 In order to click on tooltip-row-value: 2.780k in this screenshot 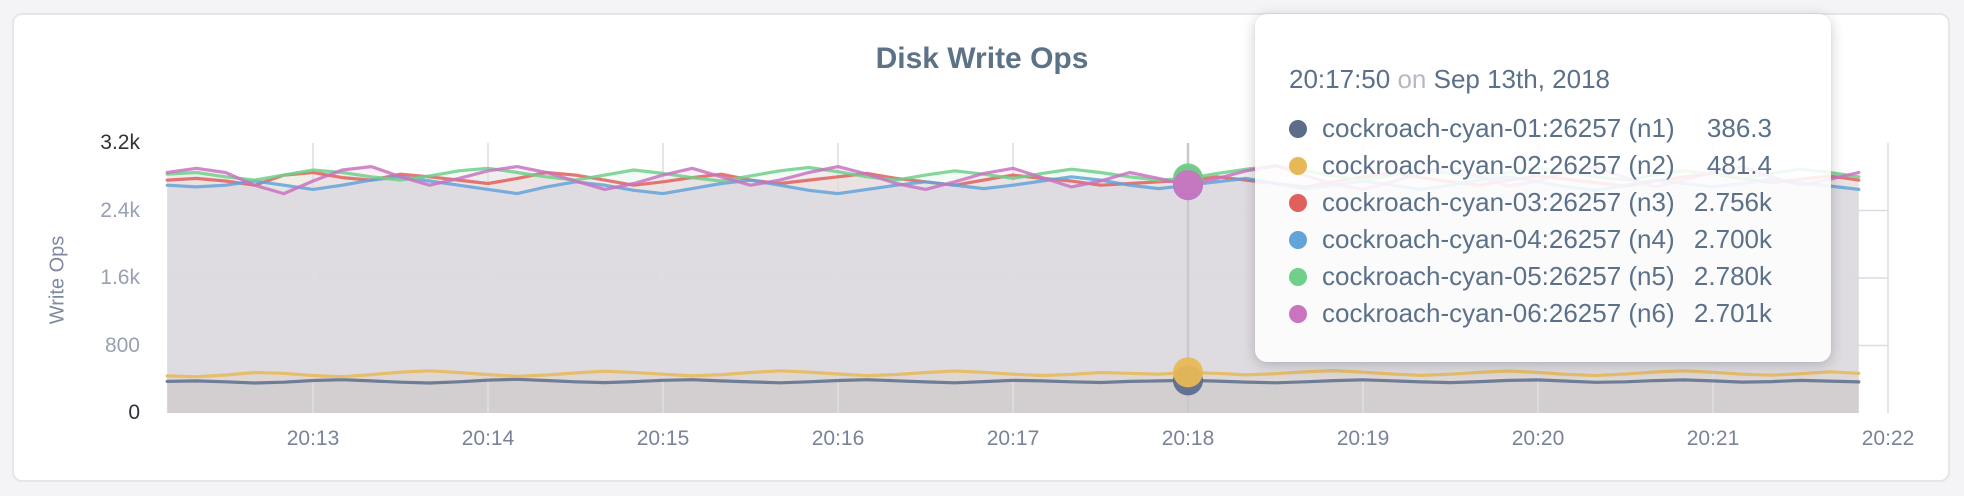, I will do `click(1732, 276)`.